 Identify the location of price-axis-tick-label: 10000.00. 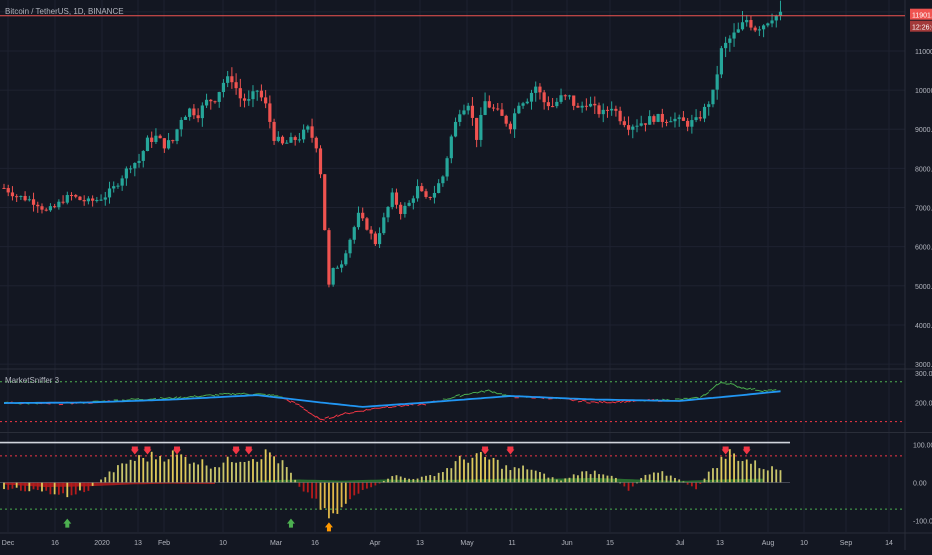
(923, 91).